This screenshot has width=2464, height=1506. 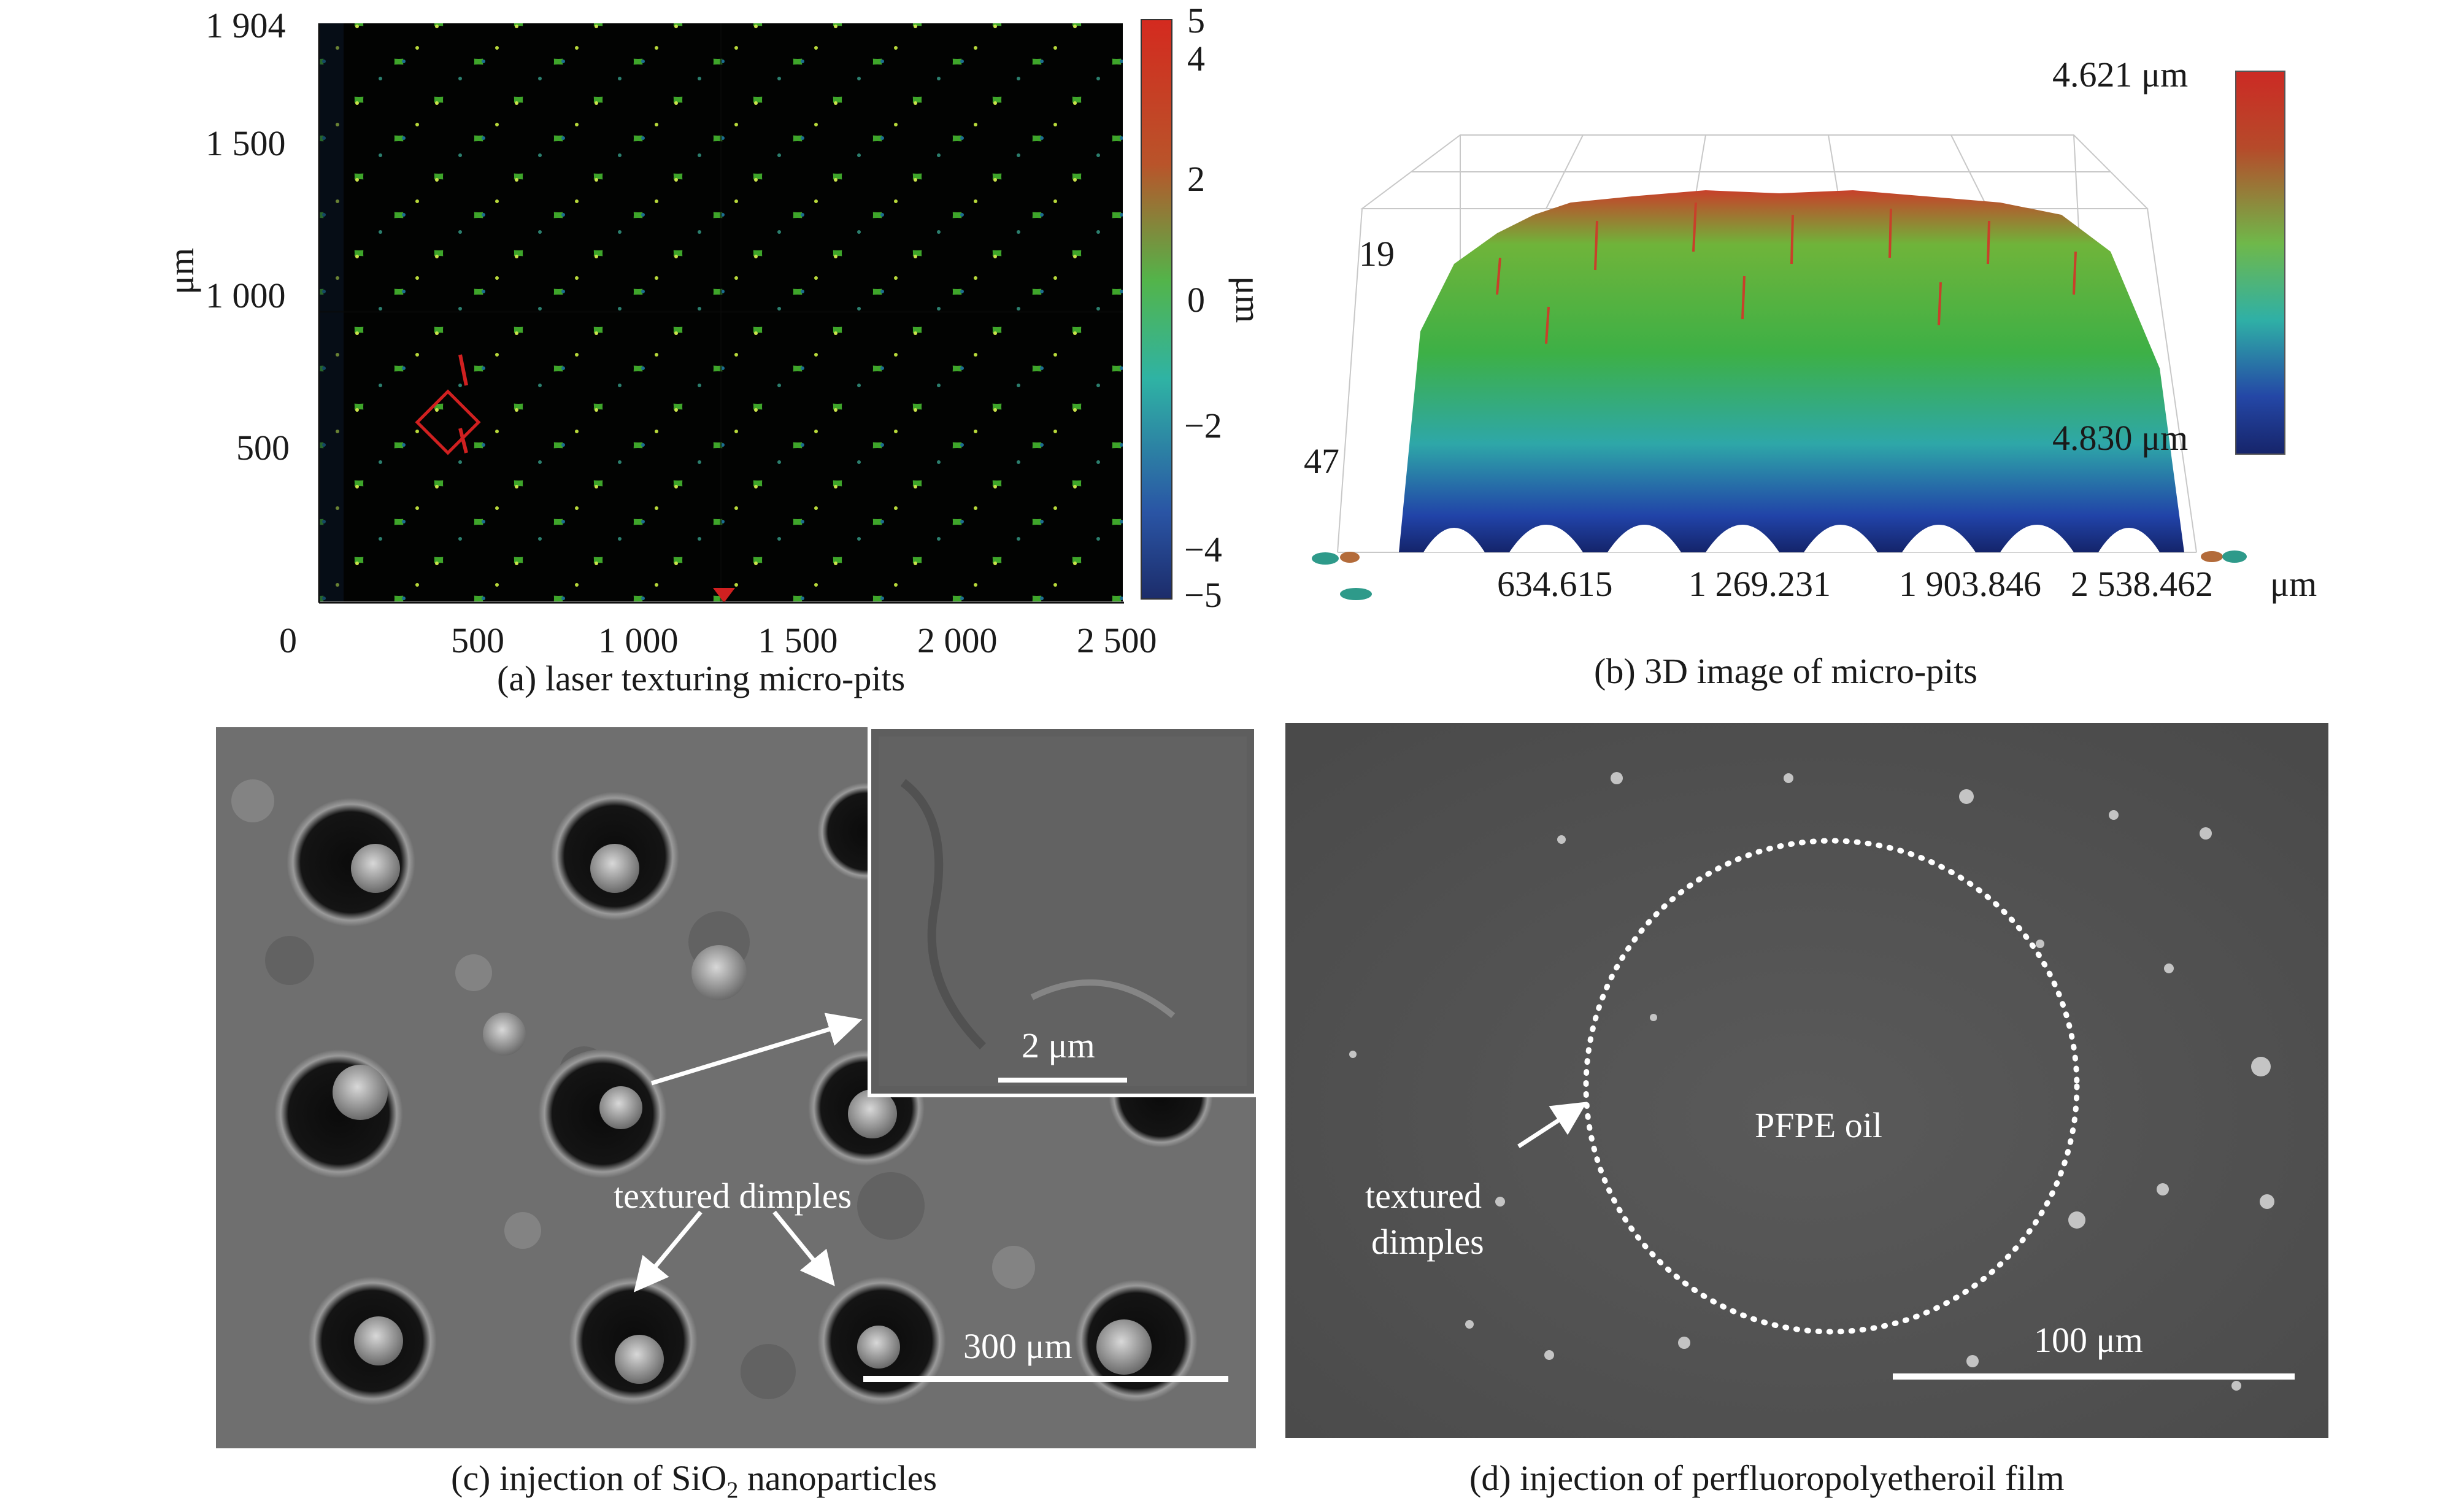 What do you see at coordinates (702, 678) in the screenshot?
I see `panel-a-caption: (a) laser texturing micro-pits` at bounding box center [702, 678].